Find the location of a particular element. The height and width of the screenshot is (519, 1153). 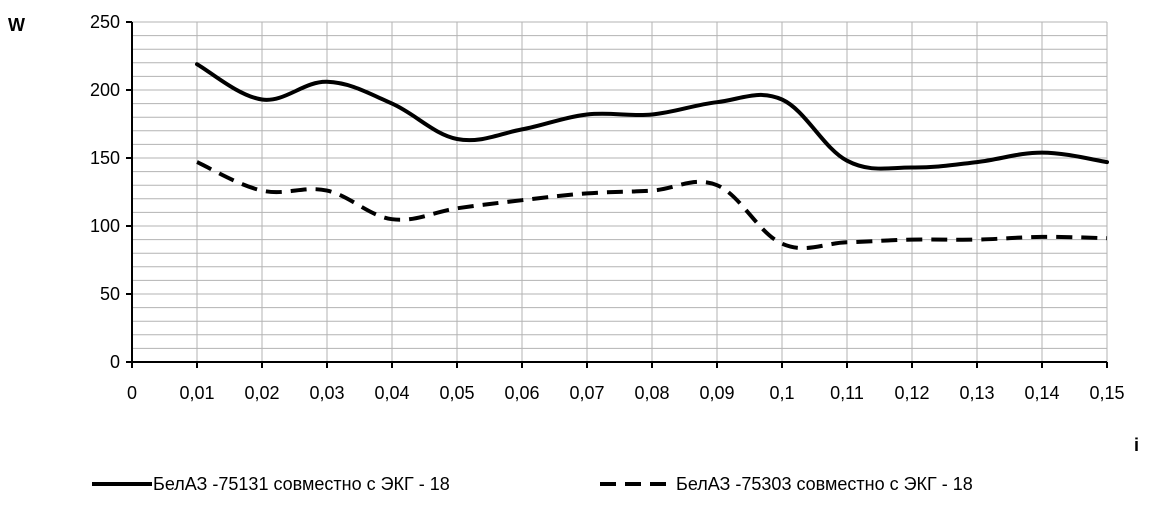

x-tick-label: 0,11 is located at coordinates (847, 393).